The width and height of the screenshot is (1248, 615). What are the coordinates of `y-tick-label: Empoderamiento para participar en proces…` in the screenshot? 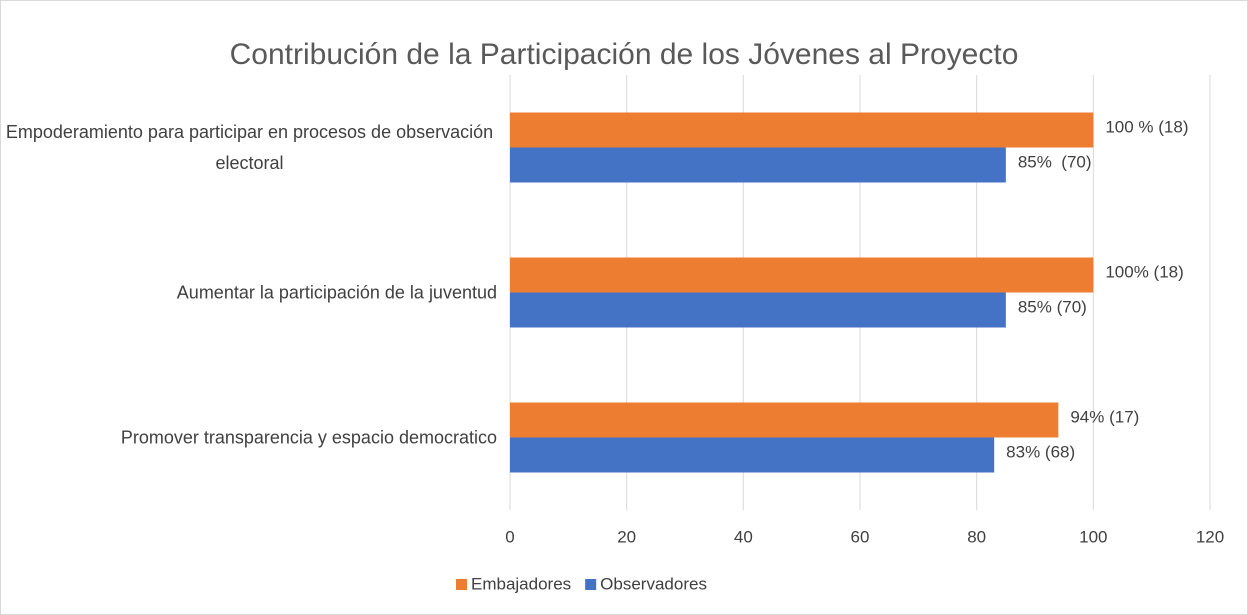 It's located at (249, 147).